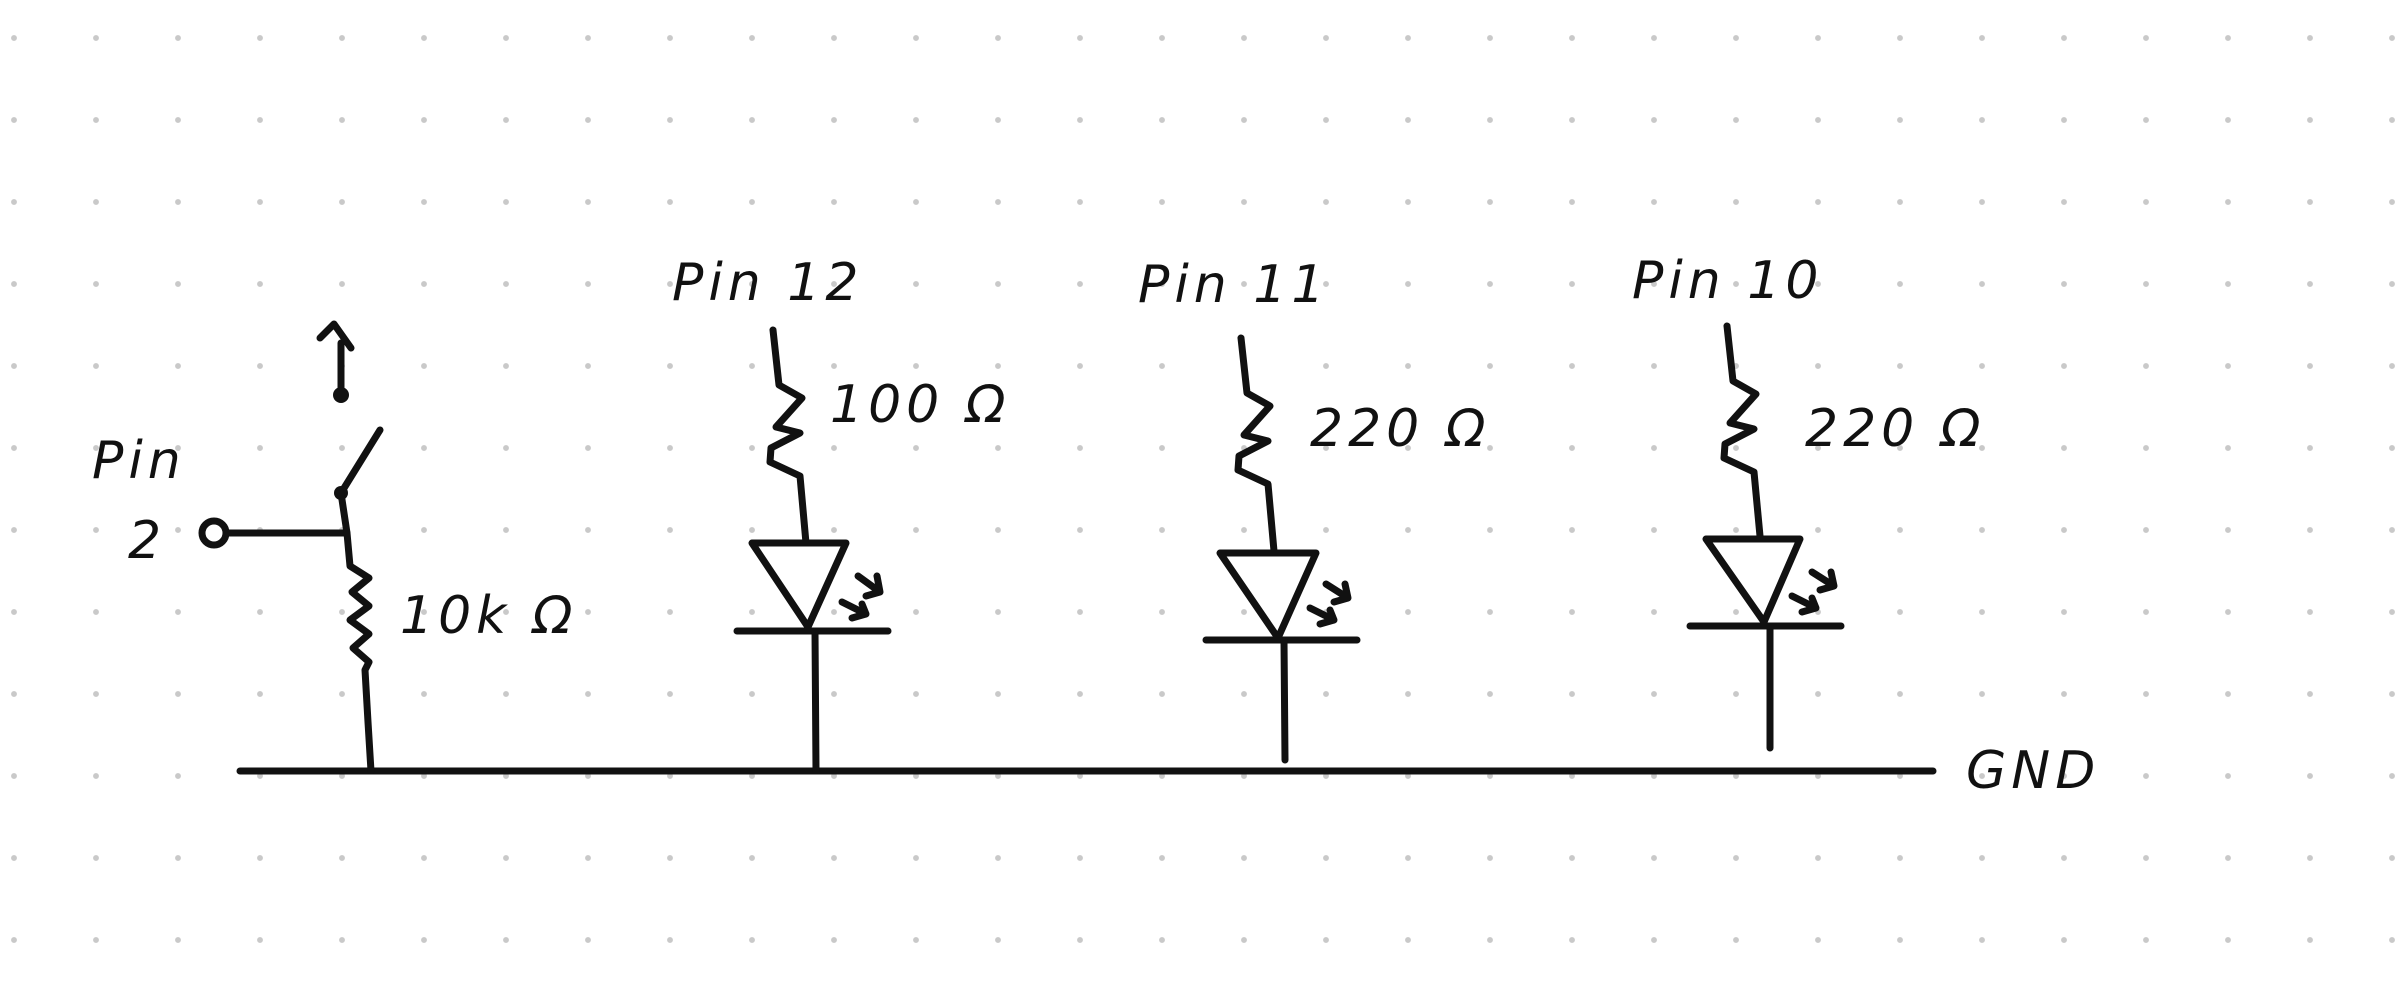 The width and height of the screenshot is (2396, 1000). I want to click on pin12-label: Pin 12, so click(767, 283).